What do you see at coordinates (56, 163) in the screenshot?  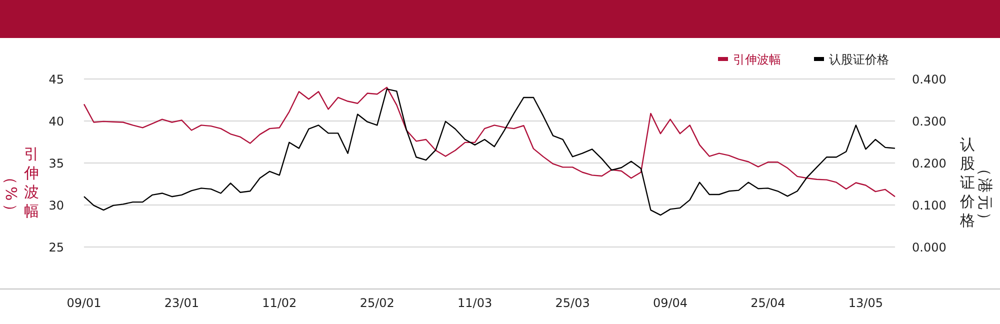 I see `y-tick-label: 35` at bounding box center [56, 163].